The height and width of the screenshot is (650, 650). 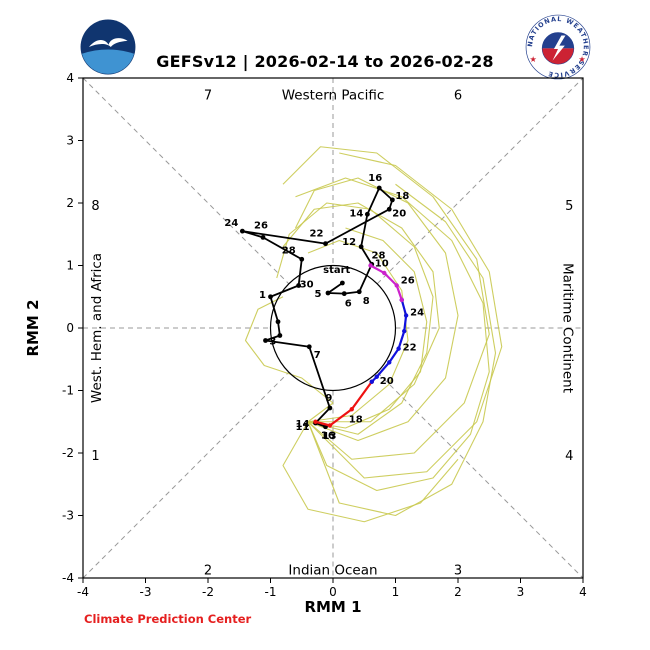 I want to click on nws-logo-sky, so click(x=558, y=40).